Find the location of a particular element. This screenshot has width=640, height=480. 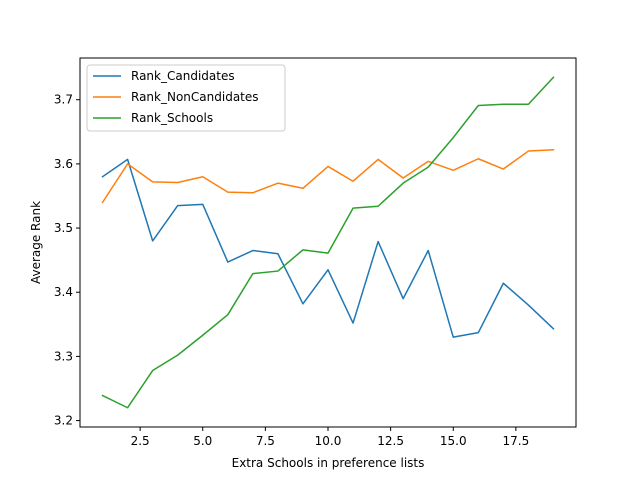

legend-box is located at coordinates (186, 98).